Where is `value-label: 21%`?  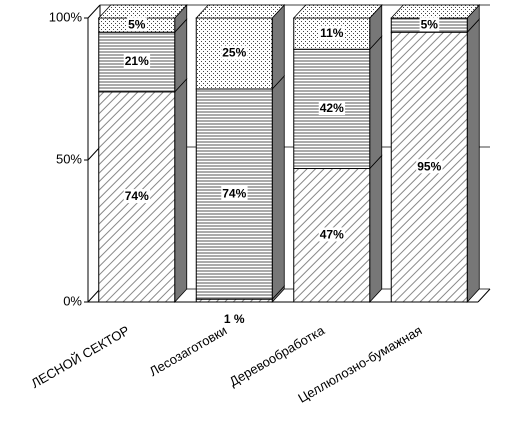 value-label: 21% is located at coordinates (137, 61).